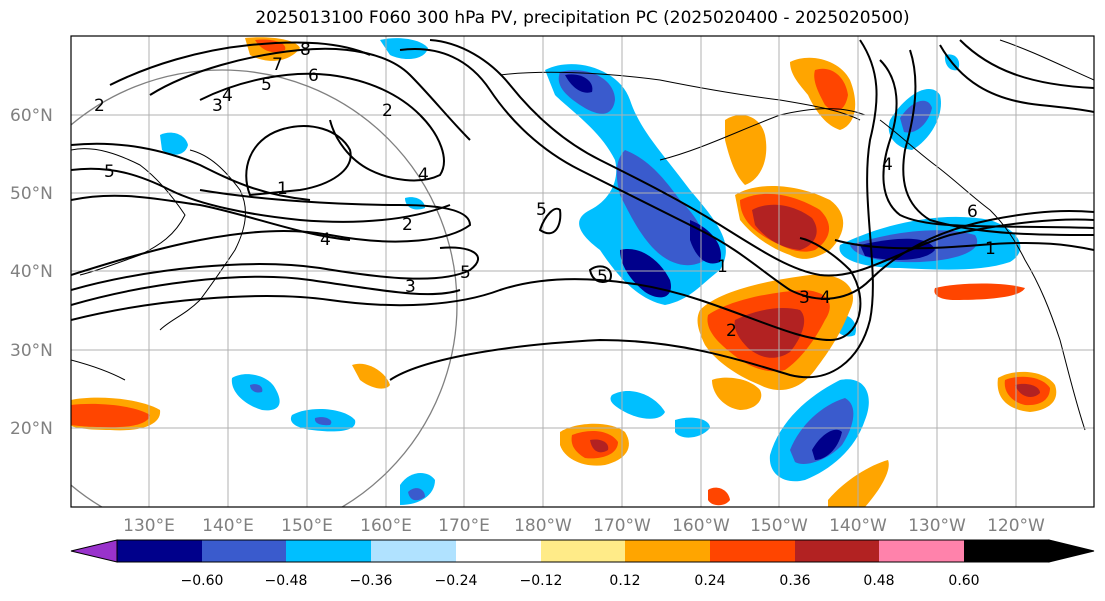  What do you see at coordinates (31, 351) in the screenshot?
I see `lat-label: 30°N` at bounding box center [31, 351].